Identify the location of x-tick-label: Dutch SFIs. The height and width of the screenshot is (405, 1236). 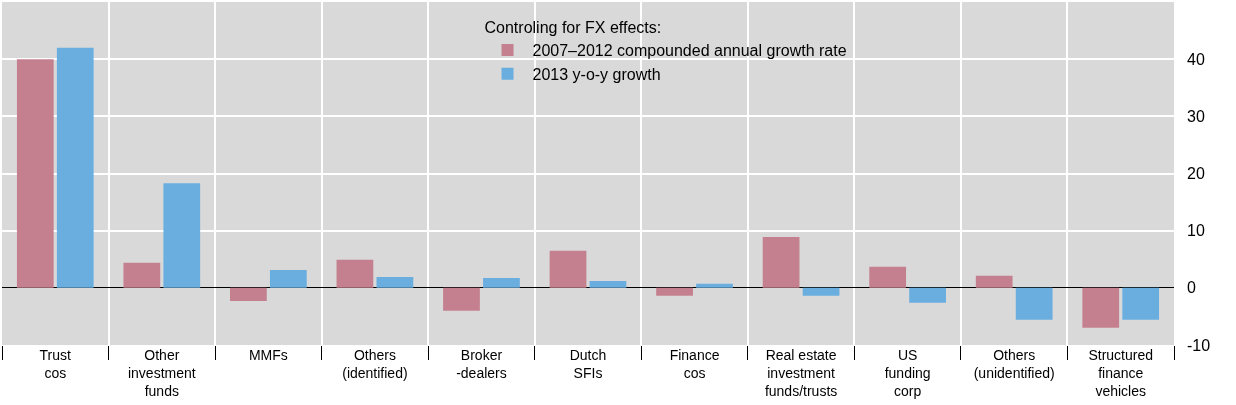
(588, 364).